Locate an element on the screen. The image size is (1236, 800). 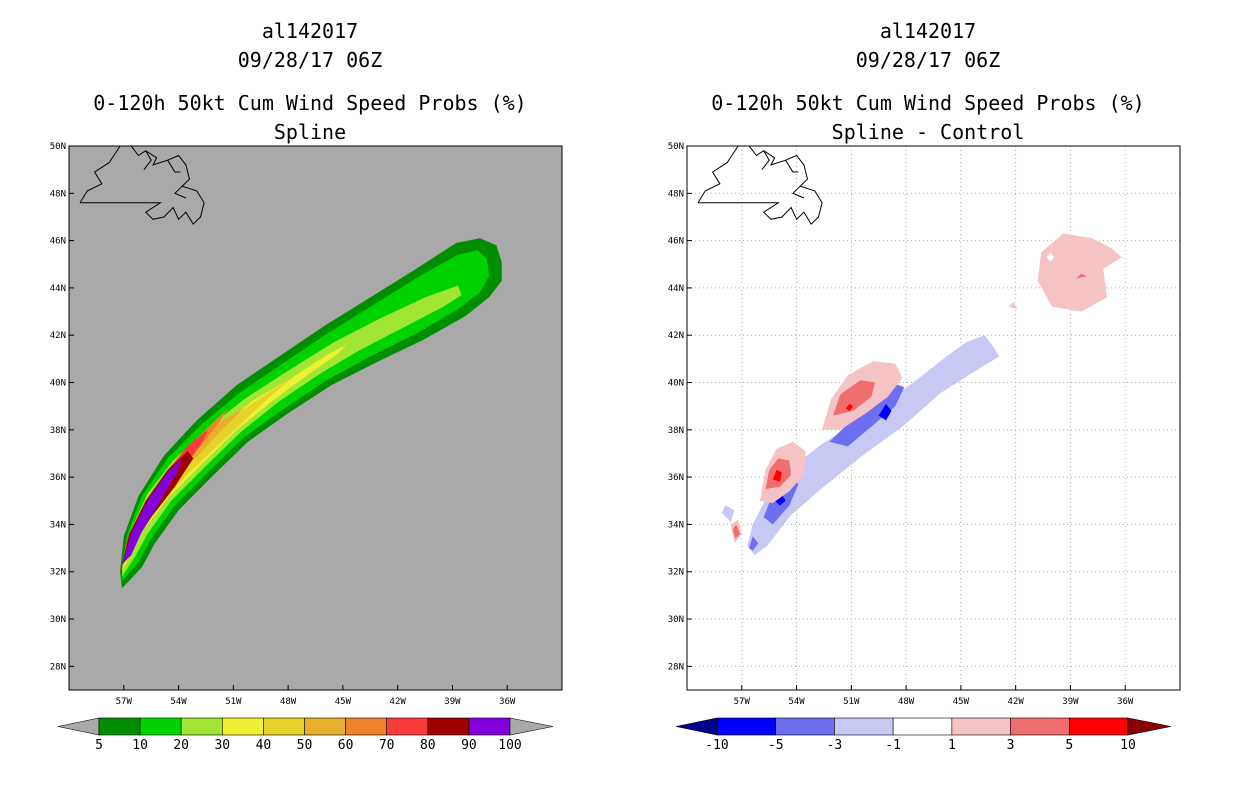
colorbar-label-3: 3 is located at coordinates (1011, 745).